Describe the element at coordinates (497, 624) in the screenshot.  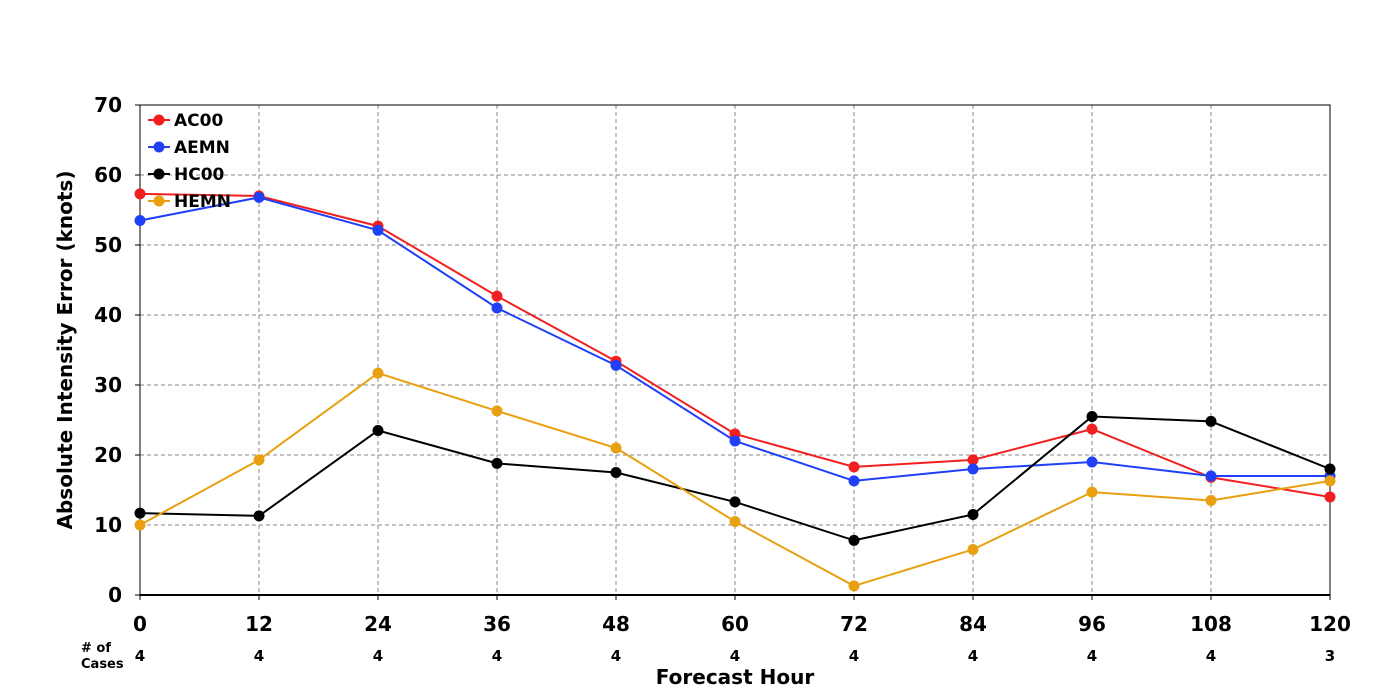
I see `x-tick-label: 36` at that location.